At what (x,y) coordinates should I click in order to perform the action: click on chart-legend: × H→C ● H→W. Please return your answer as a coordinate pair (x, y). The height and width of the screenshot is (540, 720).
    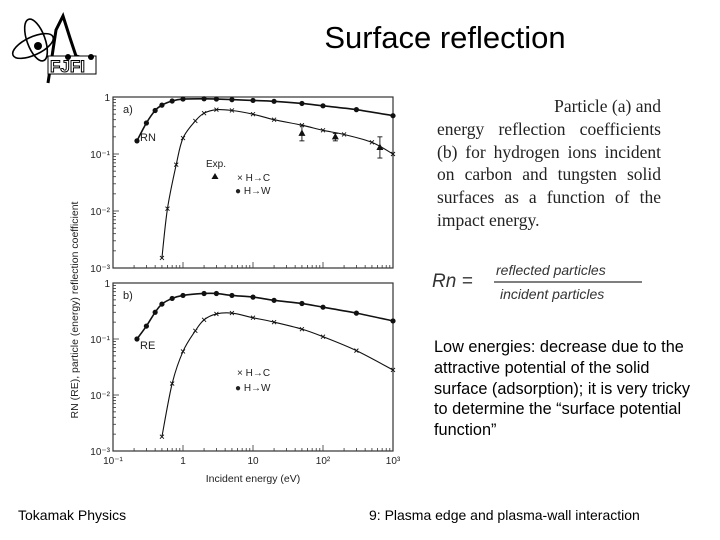
    Looking at the image, I should click on (253, 381).